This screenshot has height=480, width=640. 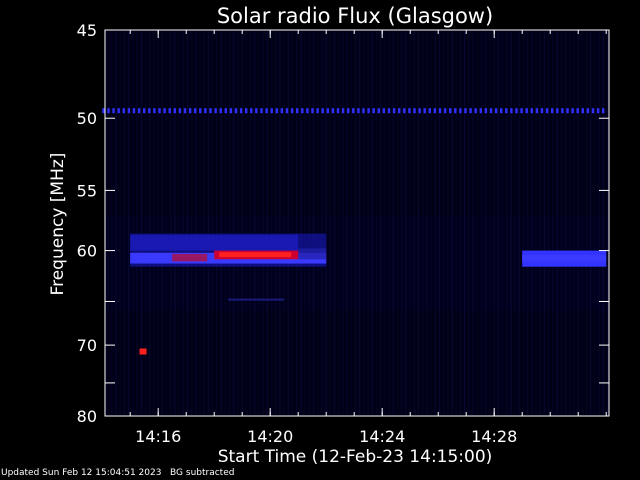 I want to click on y-tick-label: 60, so click(x=87, y=251).